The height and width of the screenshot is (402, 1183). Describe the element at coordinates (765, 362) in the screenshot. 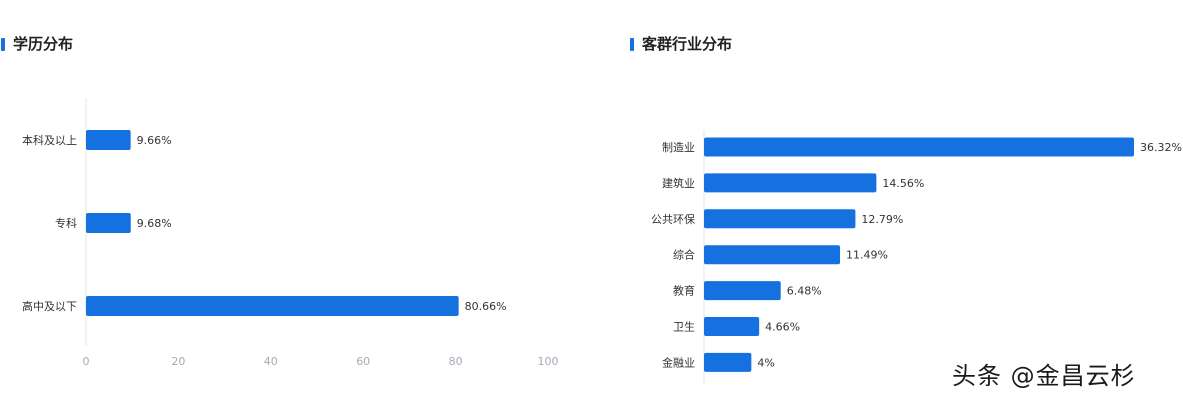

I see `industry-value-label: 4%` at that location.